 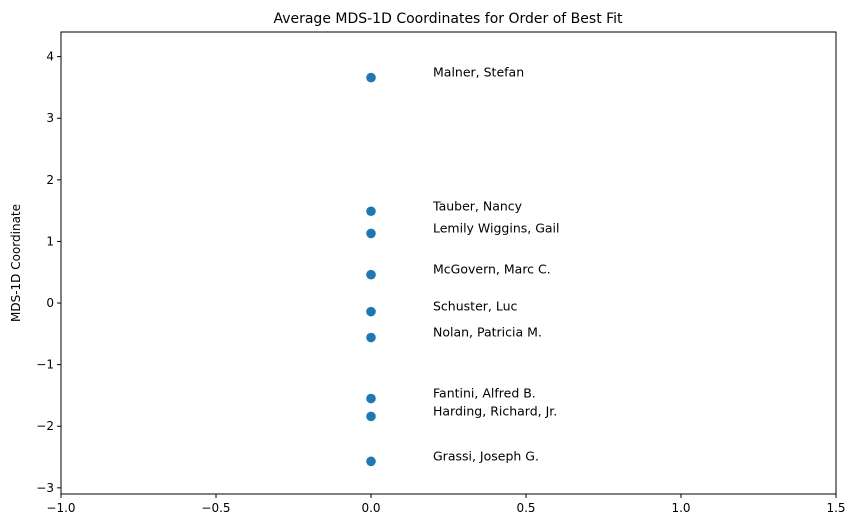 I want to click on point-label: Malner, Stefan, so click(x=478, y=72).